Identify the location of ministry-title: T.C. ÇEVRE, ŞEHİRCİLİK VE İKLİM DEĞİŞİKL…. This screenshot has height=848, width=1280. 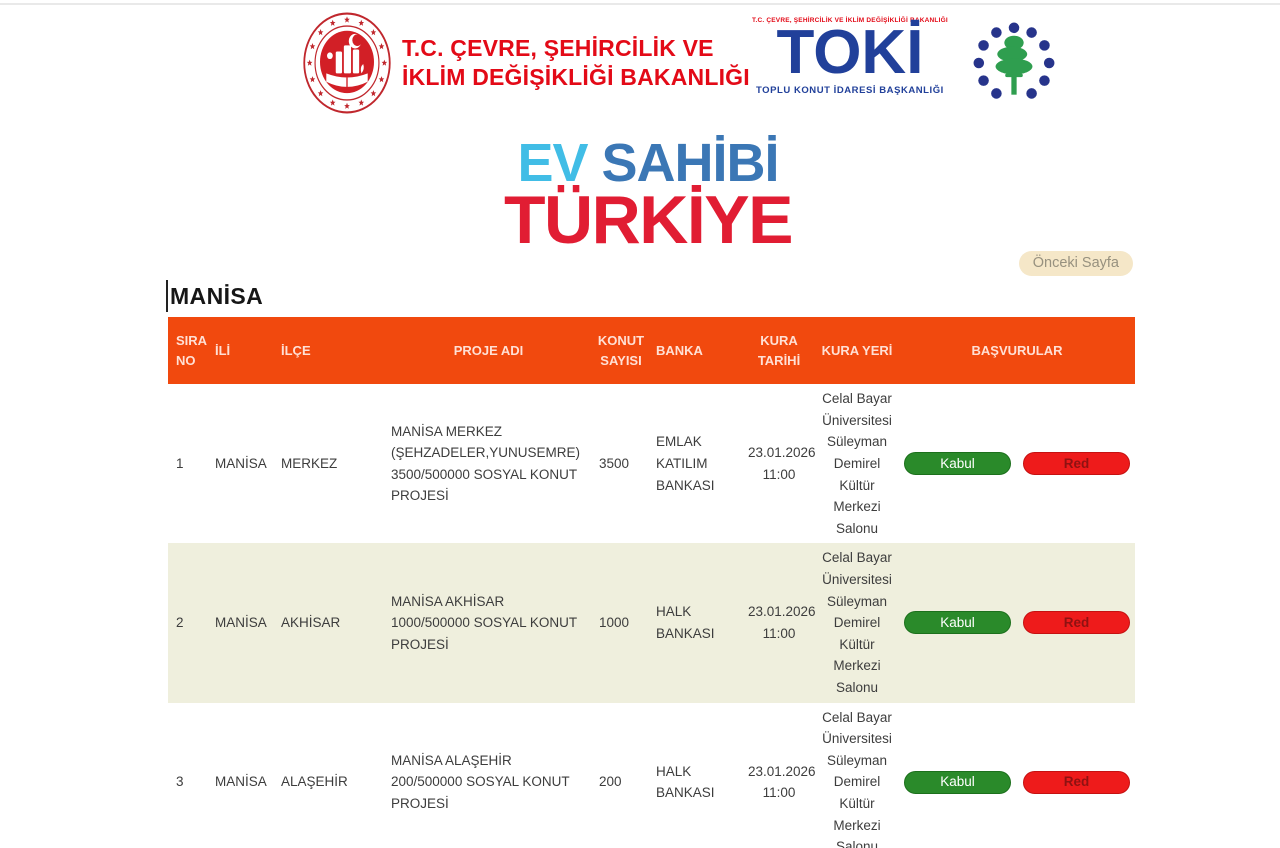
(576, 63).